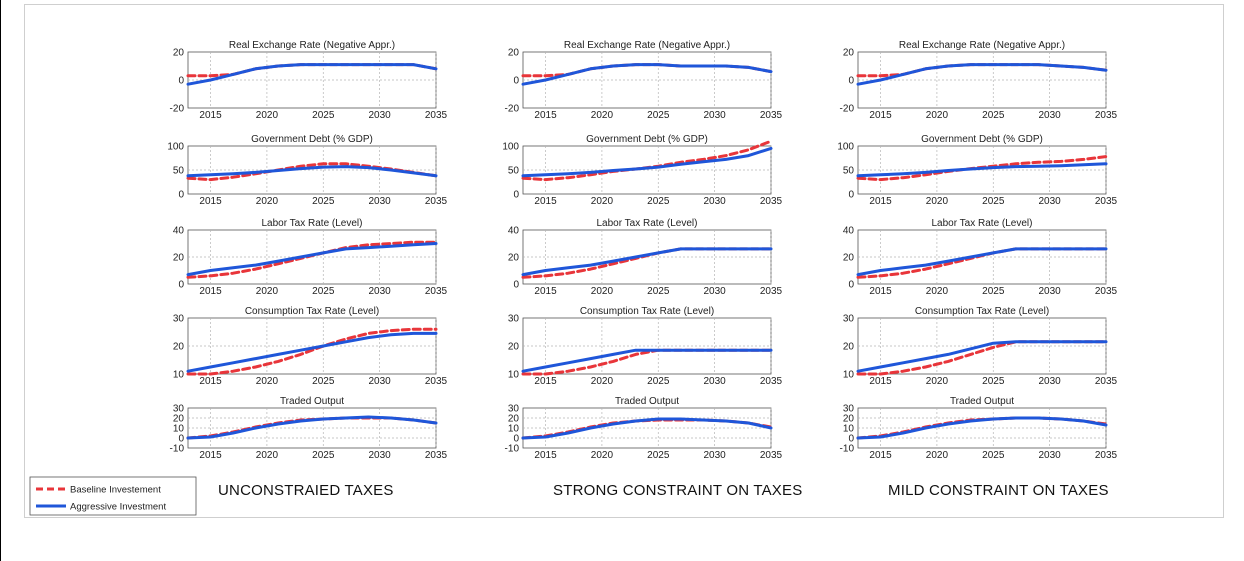 Image resolution: width=1244 pixels, height=561 pixels. I want to click on panel-title: Government Debt (% GDP), so click(982, 139).